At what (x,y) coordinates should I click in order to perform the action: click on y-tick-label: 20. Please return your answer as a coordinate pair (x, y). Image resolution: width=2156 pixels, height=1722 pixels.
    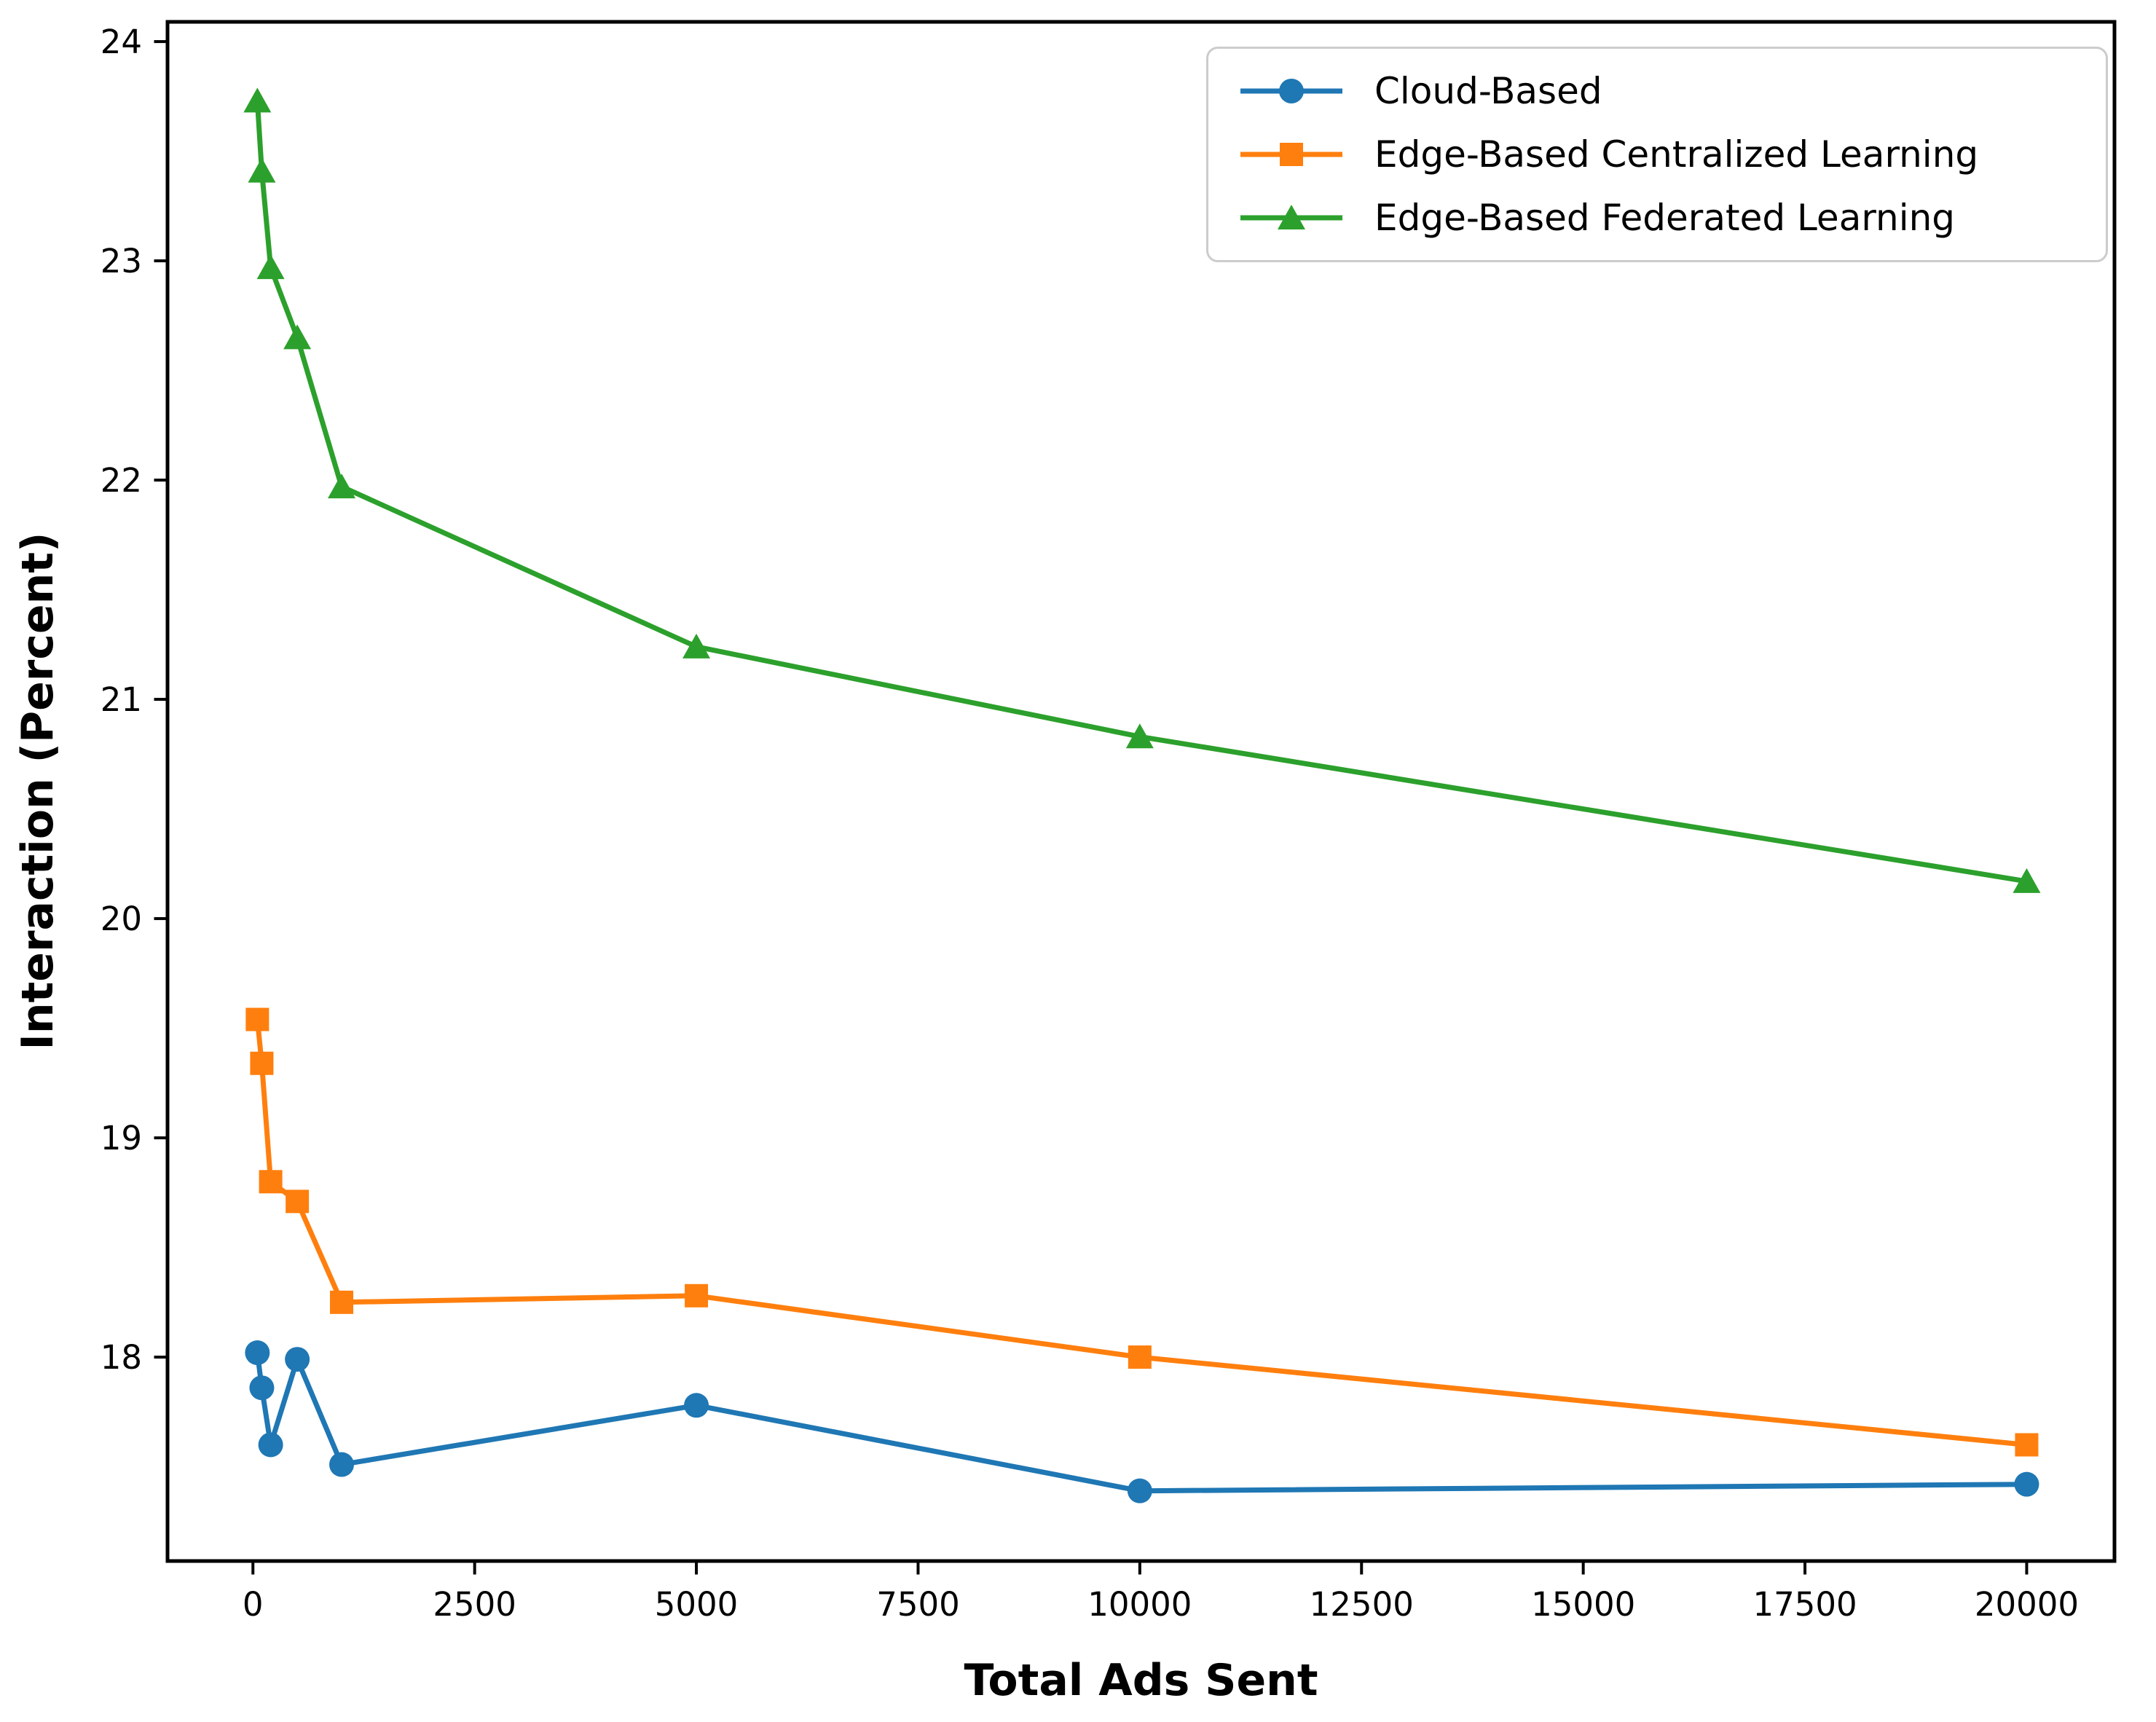
    Looking at the image, I should click on (121, 919).